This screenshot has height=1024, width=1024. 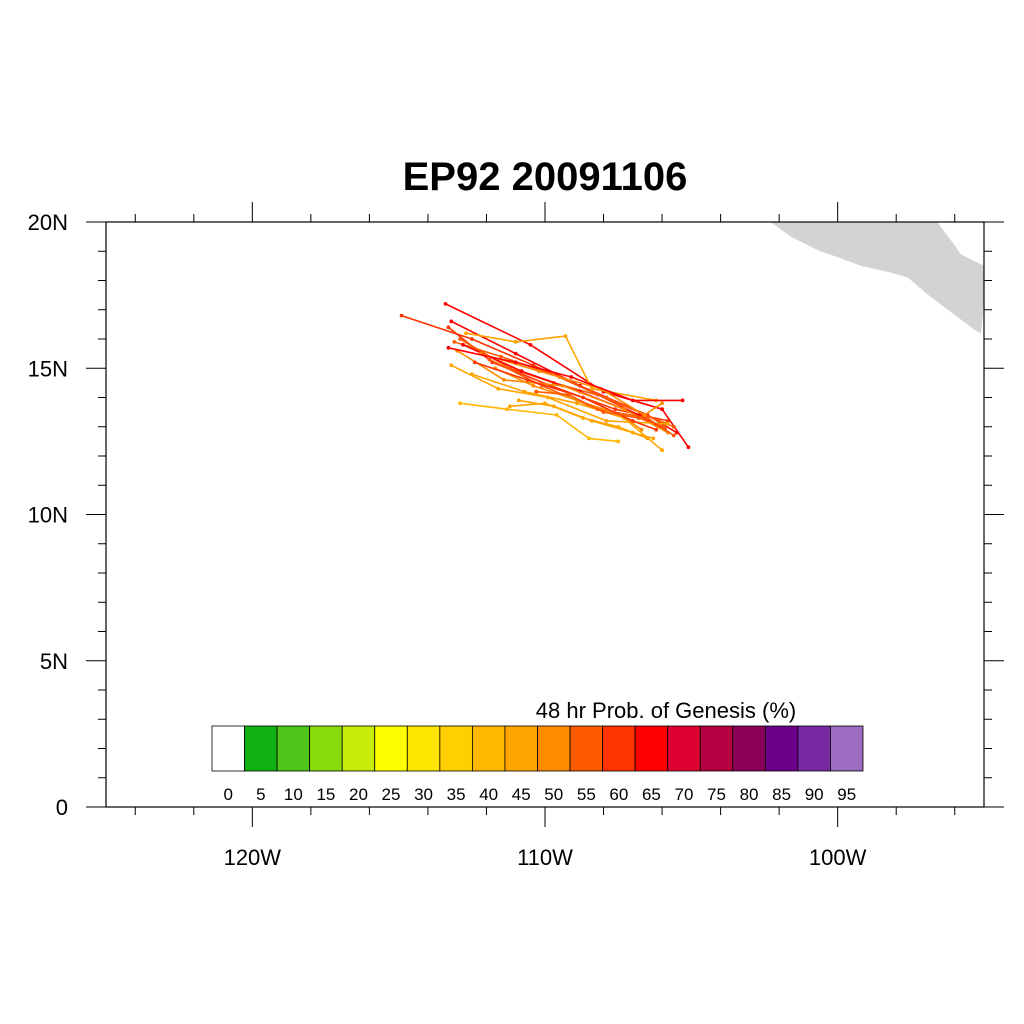 What do you see at coordinates (838, 857) in the screenshot?
I see `lon-tick-label: 100W` at bounding box center [838, 857].